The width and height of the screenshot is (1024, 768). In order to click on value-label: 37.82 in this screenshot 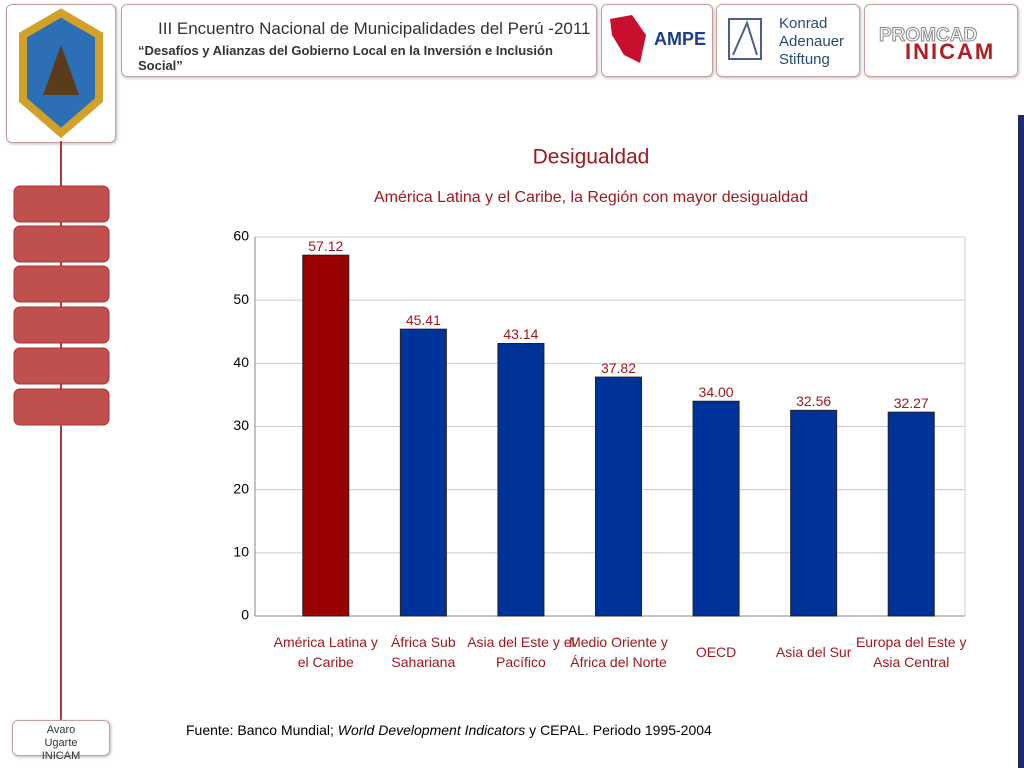, I will do `click(618, 368)`.